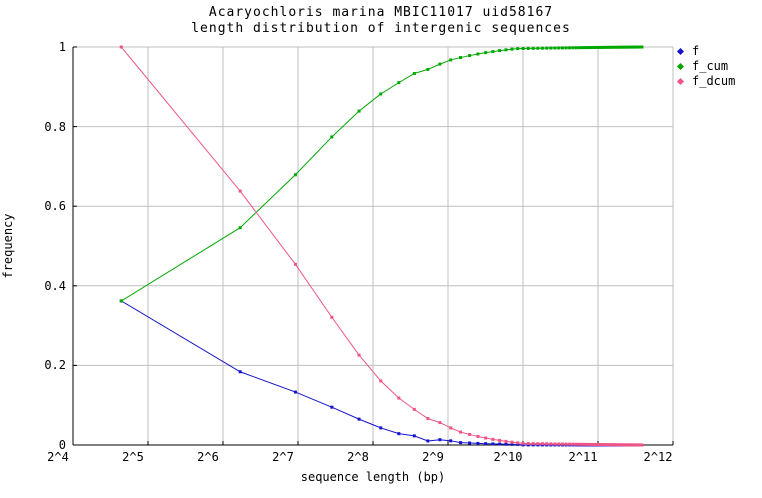 The width and height of the screenshot is (762, 498). What do you see at coordinates (62, 445) in the screenshot?
I see `y-tick-label: 0` at bounding box center [62, 445].